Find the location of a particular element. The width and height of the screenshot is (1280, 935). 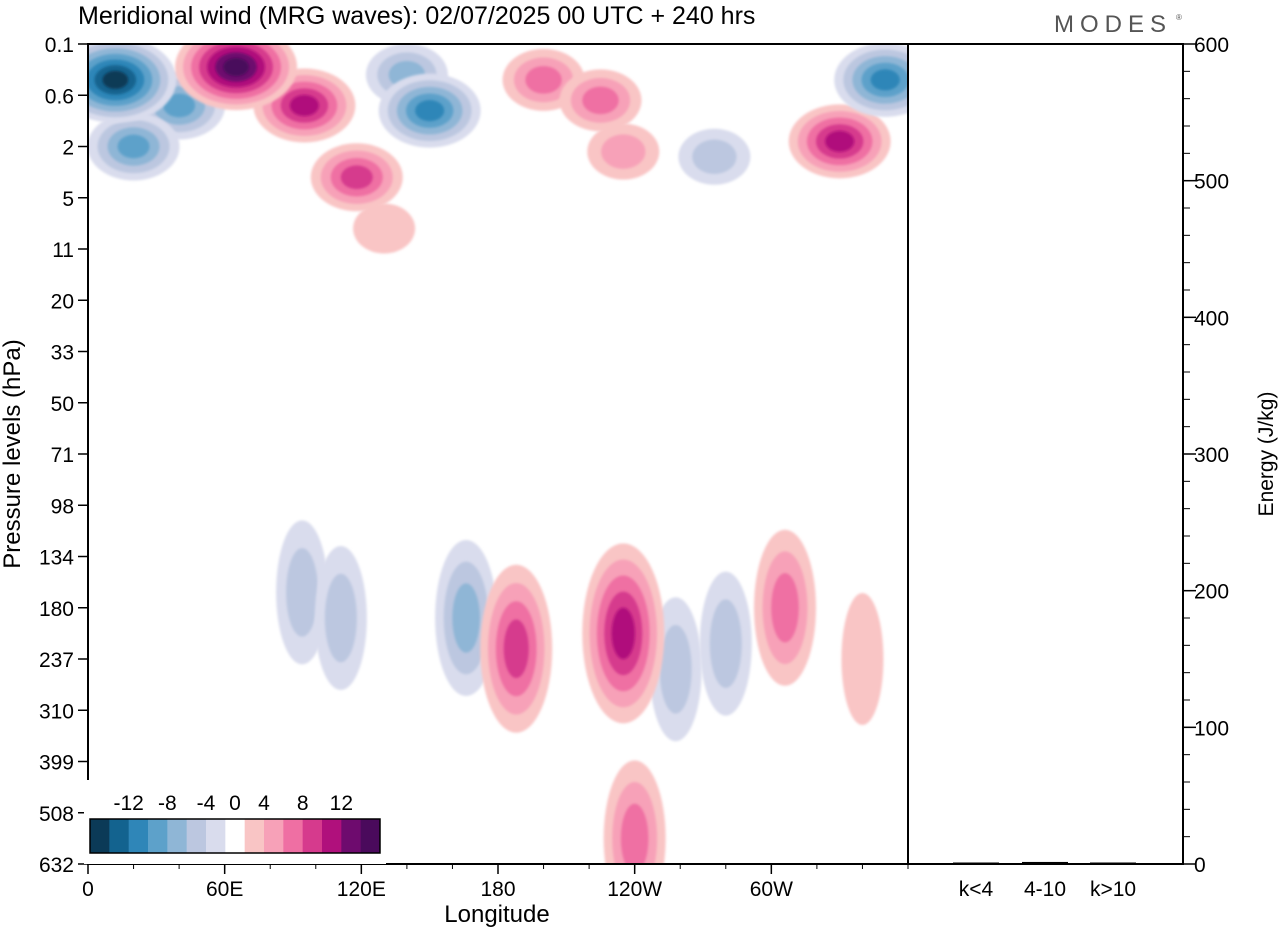

longitude-axis: 0 60E 120E 180 120W 60W is located at coordinates (495, 882).